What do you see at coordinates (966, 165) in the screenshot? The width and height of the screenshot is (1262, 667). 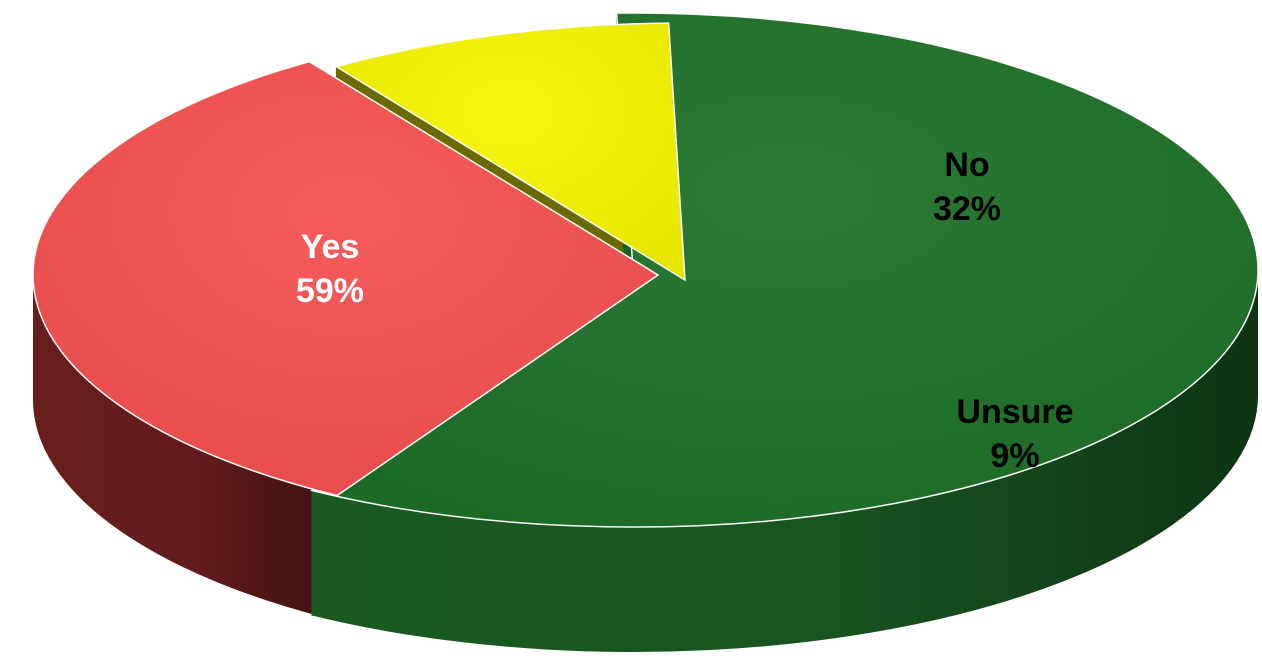 I see `pie-label-no-category: No` at bounding box center [966, 165].